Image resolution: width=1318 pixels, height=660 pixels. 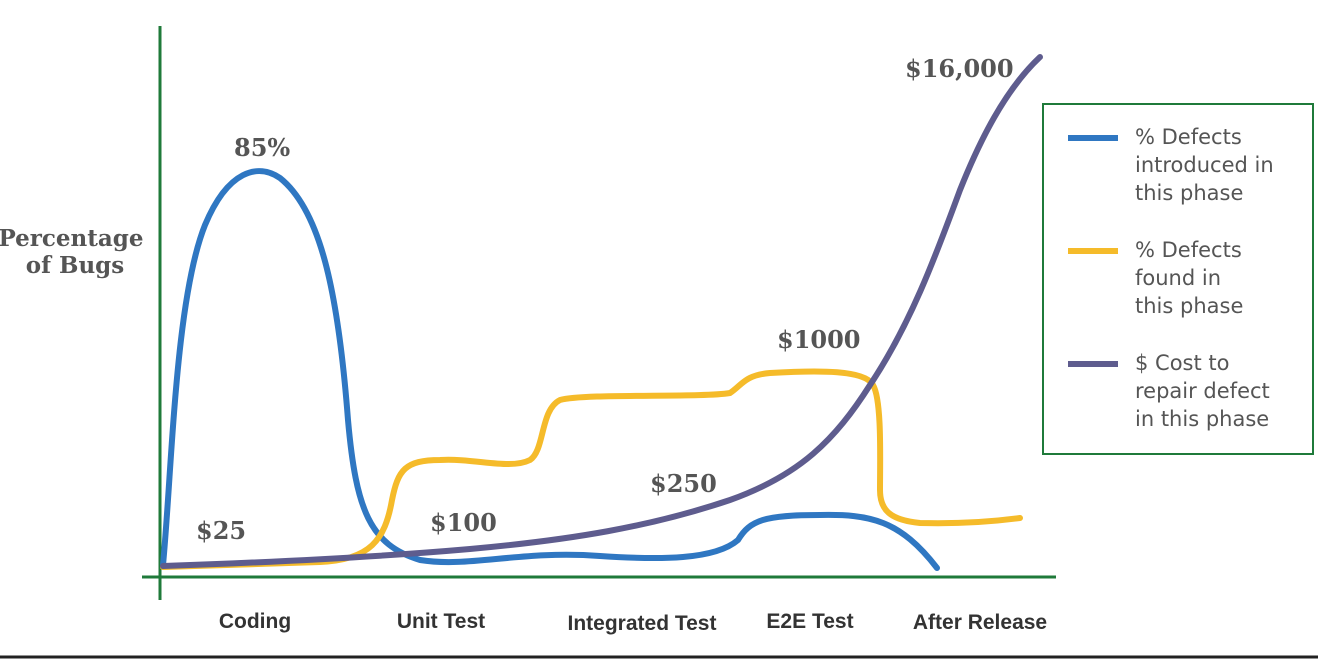 I want to click on y-axis-label-line-2: of Bugs, so click(x=75, y=265).